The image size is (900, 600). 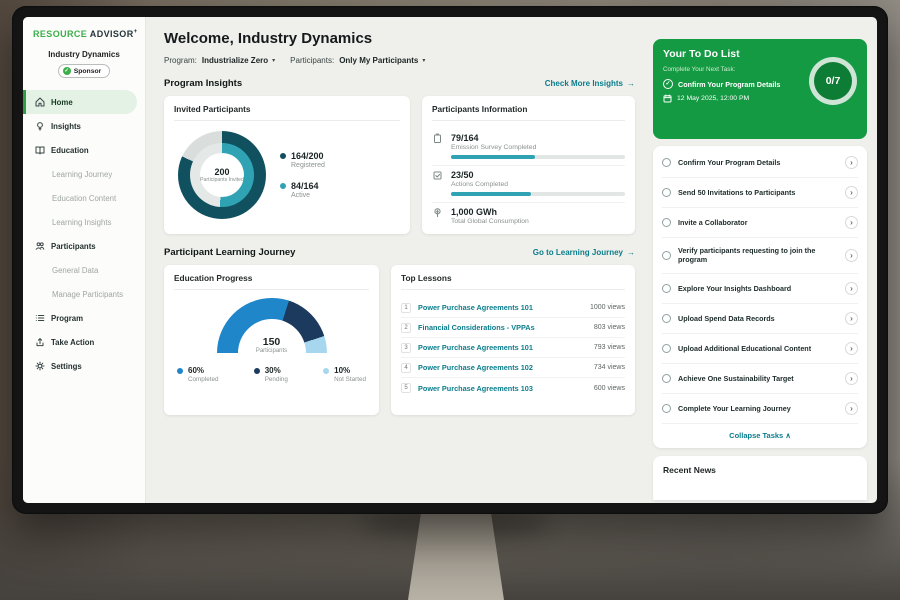 I want to click on program-filter-dropdown: Industrialize Zero ▾, so click(x=238, y=60).